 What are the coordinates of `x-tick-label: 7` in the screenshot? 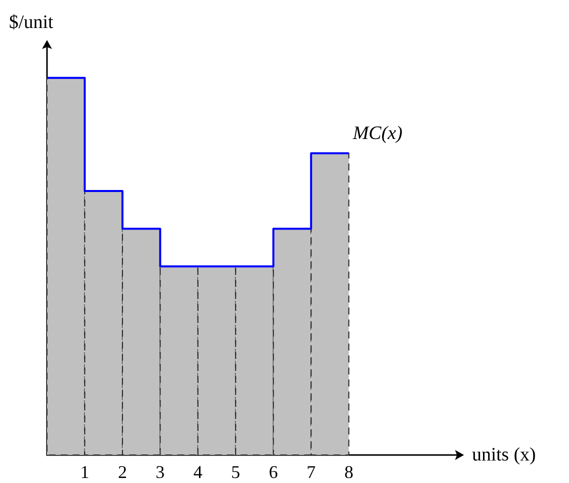 It's located at (311, 472).